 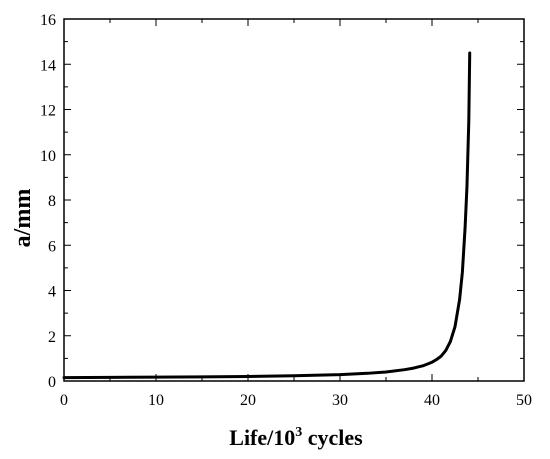 I want to click on y-tick-label: 0, so click(x=52, y=382).